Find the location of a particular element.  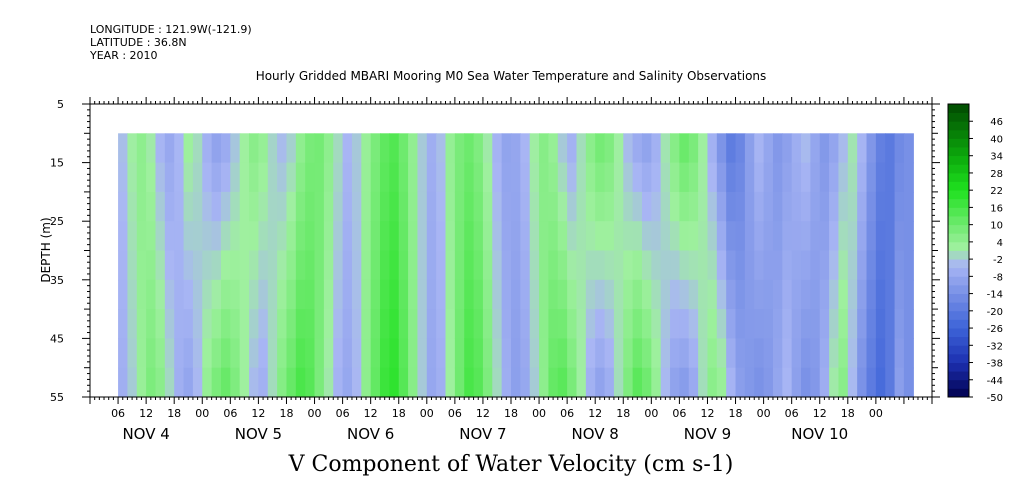

colorbar-label: 46 is located at coordinates (996, 122).